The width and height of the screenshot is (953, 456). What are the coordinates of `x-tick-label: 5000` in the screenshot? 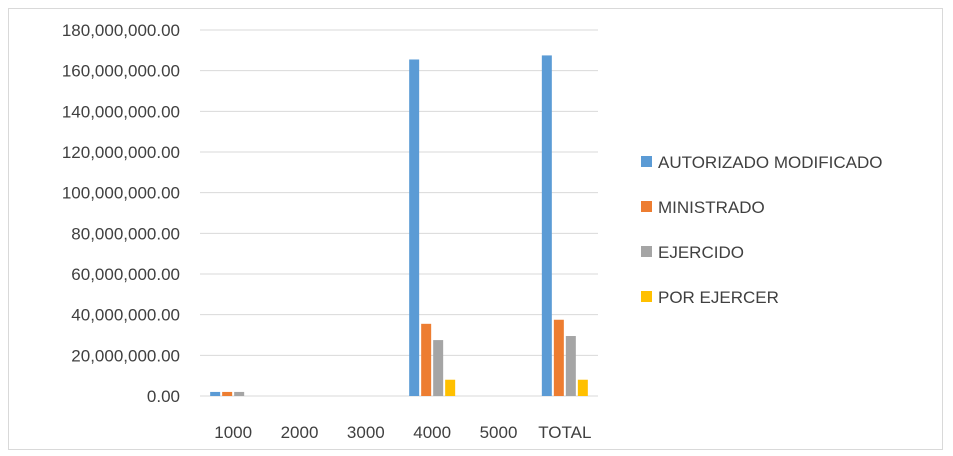 It's located at (499, 432).